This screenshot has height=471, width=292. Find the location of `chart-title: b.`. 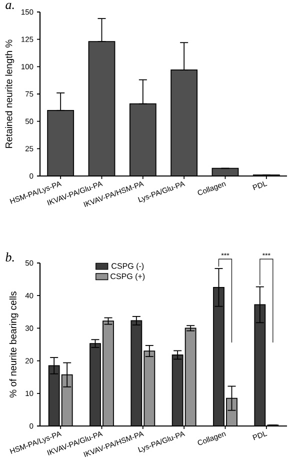

chart-title: b. is located at coordinates (10, 257).